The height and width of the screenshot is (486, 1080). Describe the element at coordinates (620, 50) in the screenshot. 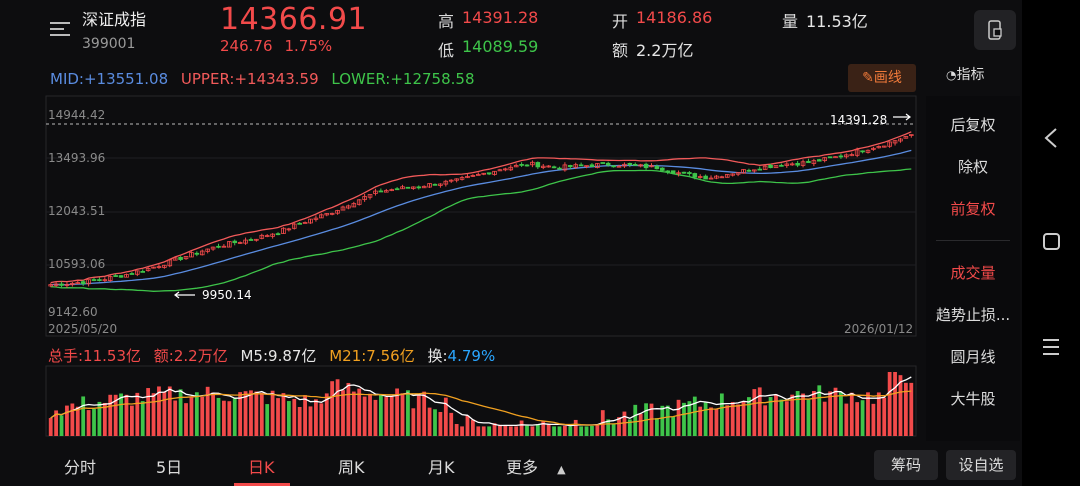

I see `amount-label: 额` at that location.